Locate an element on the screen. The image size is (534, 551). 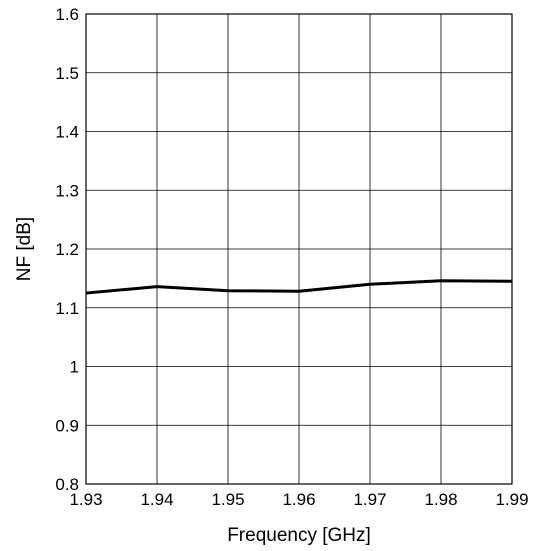
x-tick-label: 1.97 is located at coordinates (369, 499).